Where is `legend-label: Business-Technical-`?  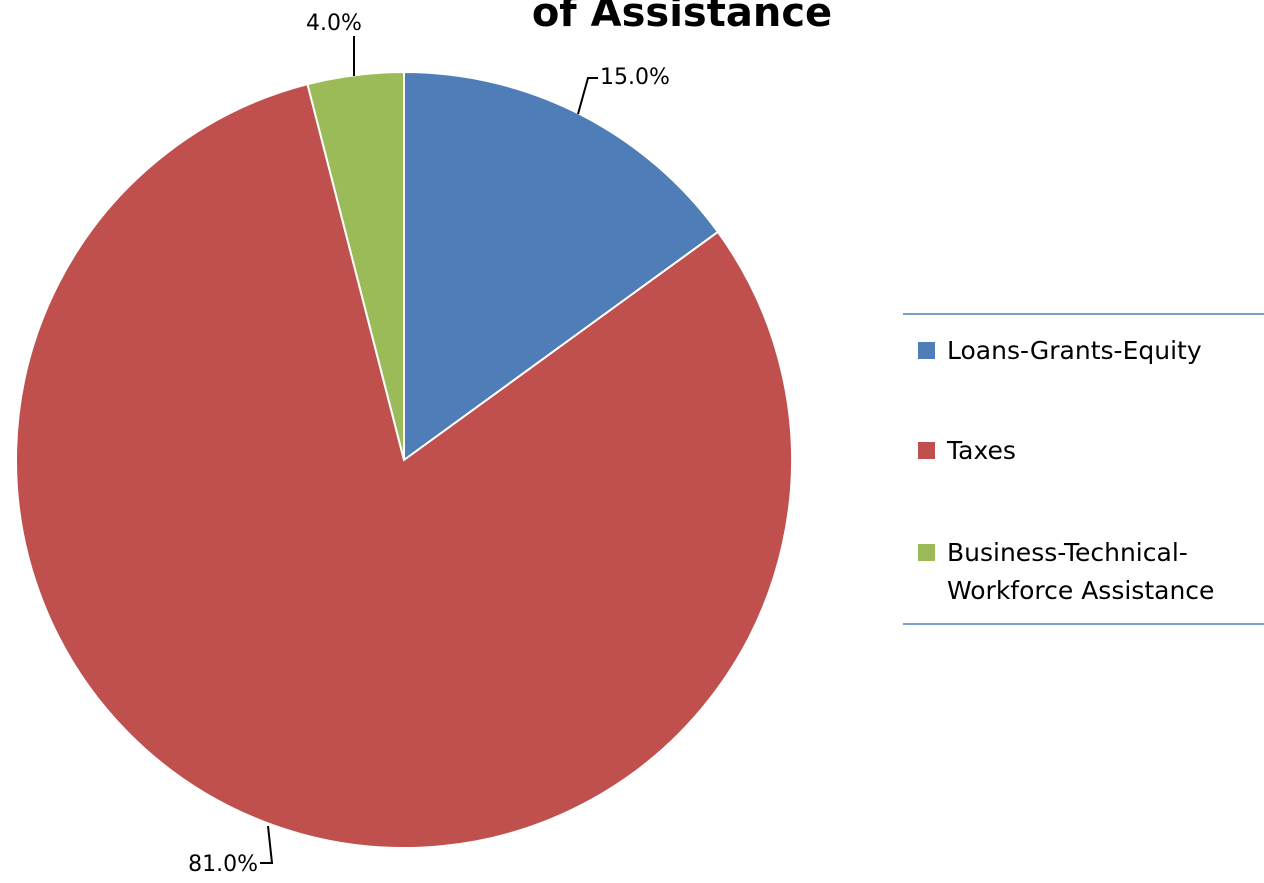
legend-label: Business-Technical- is located at coordinates (1067, 552).